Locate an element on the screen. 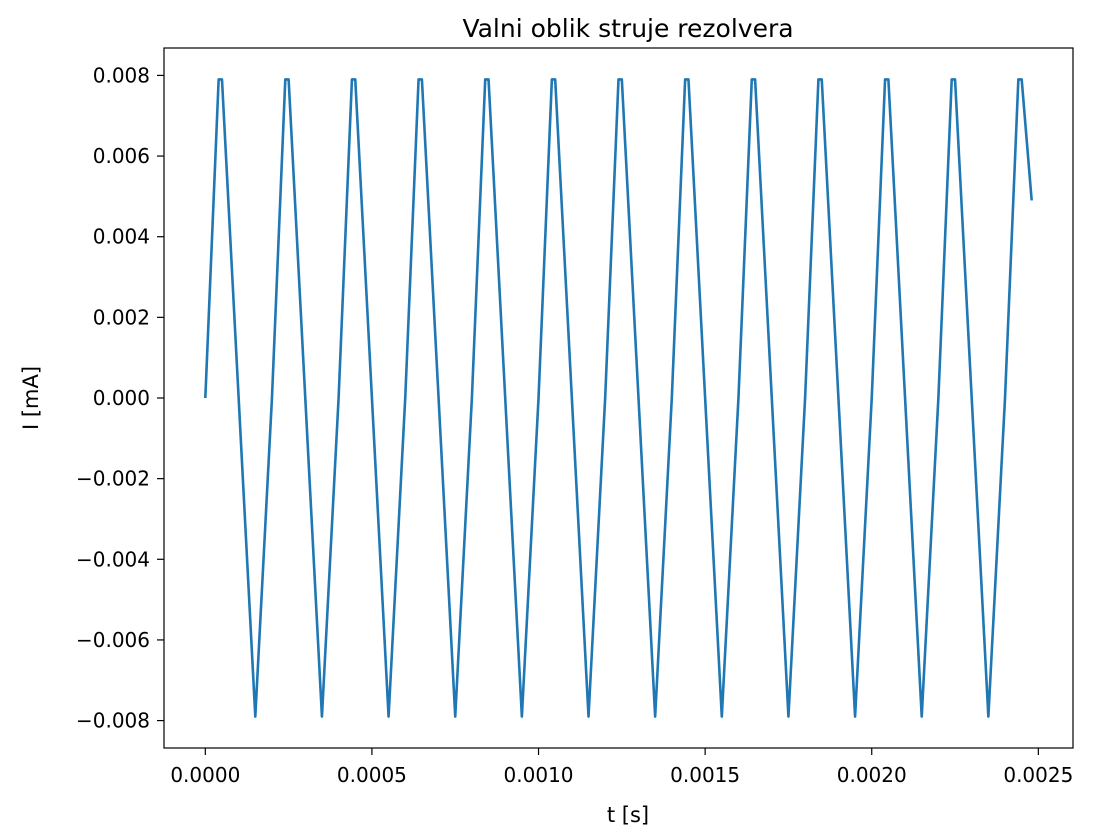  y-tick-label: 0.000 is located at coordinates (121, 398).